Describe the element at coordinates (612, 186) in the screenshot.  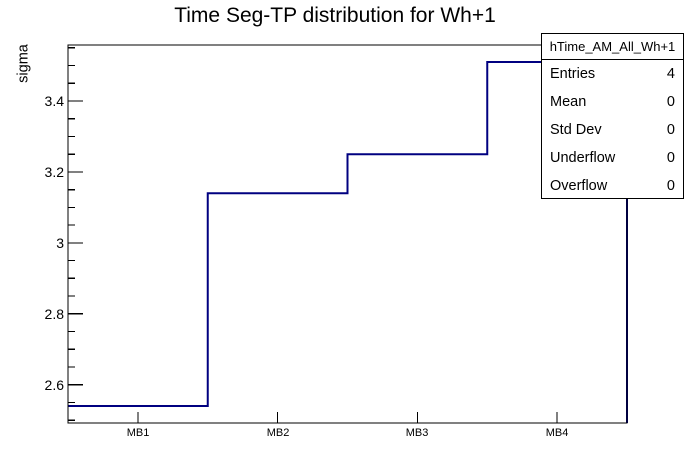
I see `stats-row: Overflow 0` at that location.